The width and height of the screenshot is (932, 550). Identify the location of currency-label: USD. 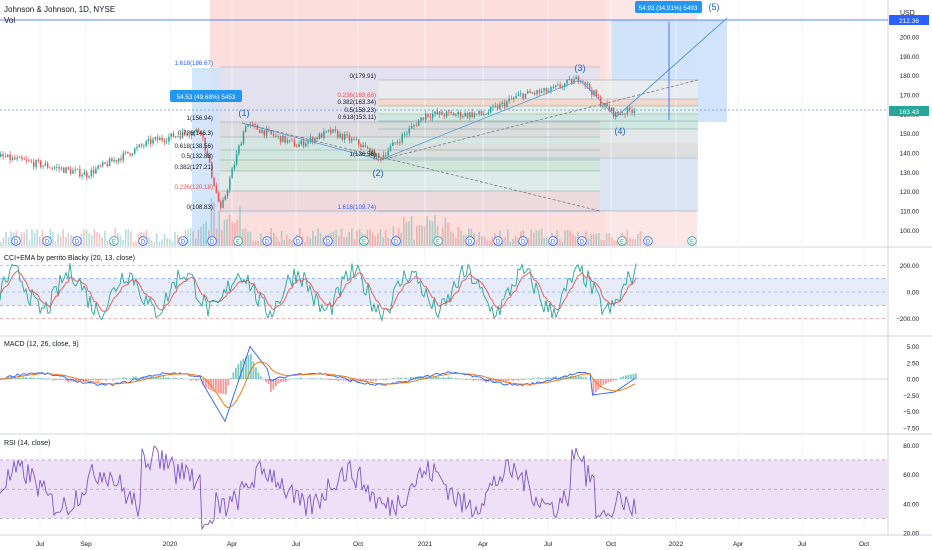
(907, 13).